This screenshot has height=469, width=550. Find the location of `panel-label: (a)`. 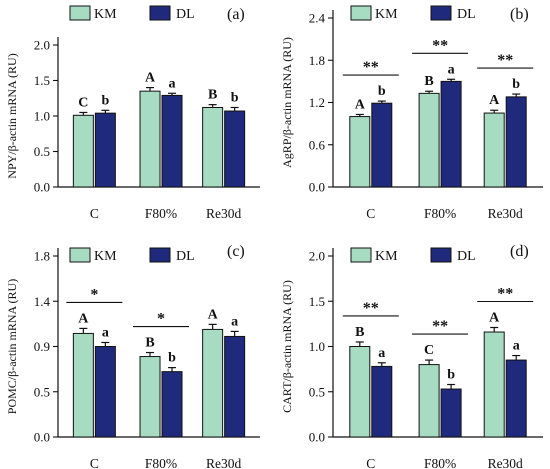

panel-label: (a) is located at coordinates (236, 14).